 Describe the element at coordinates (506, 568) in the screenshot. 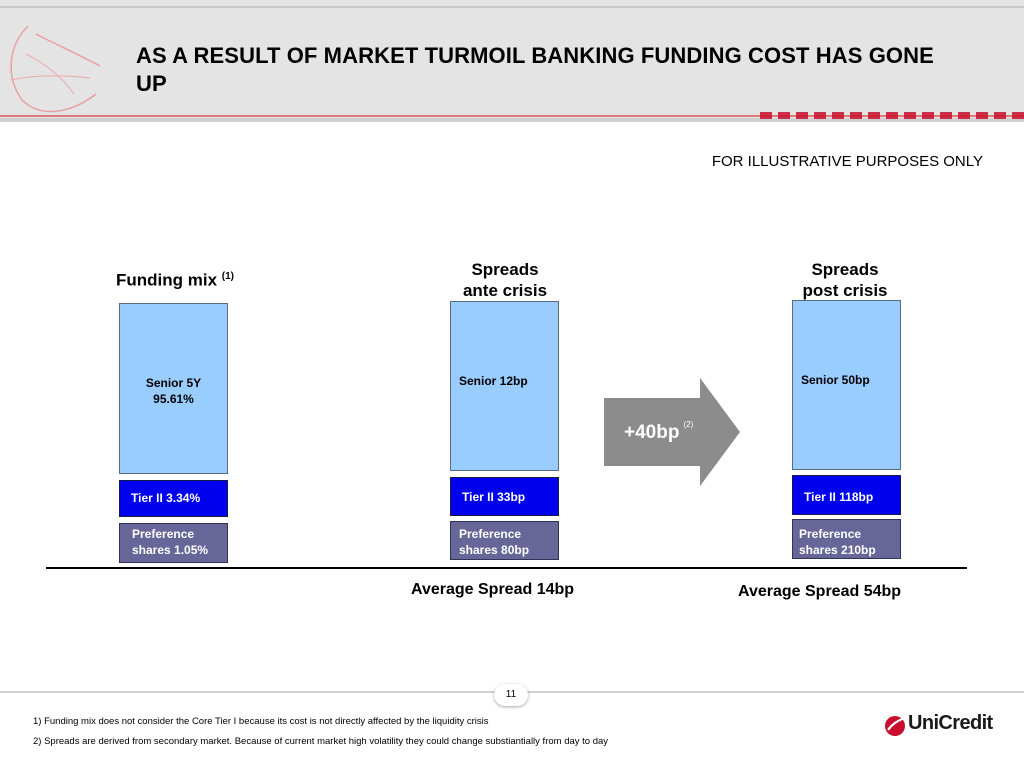

I see `baseline-rule` at that location.